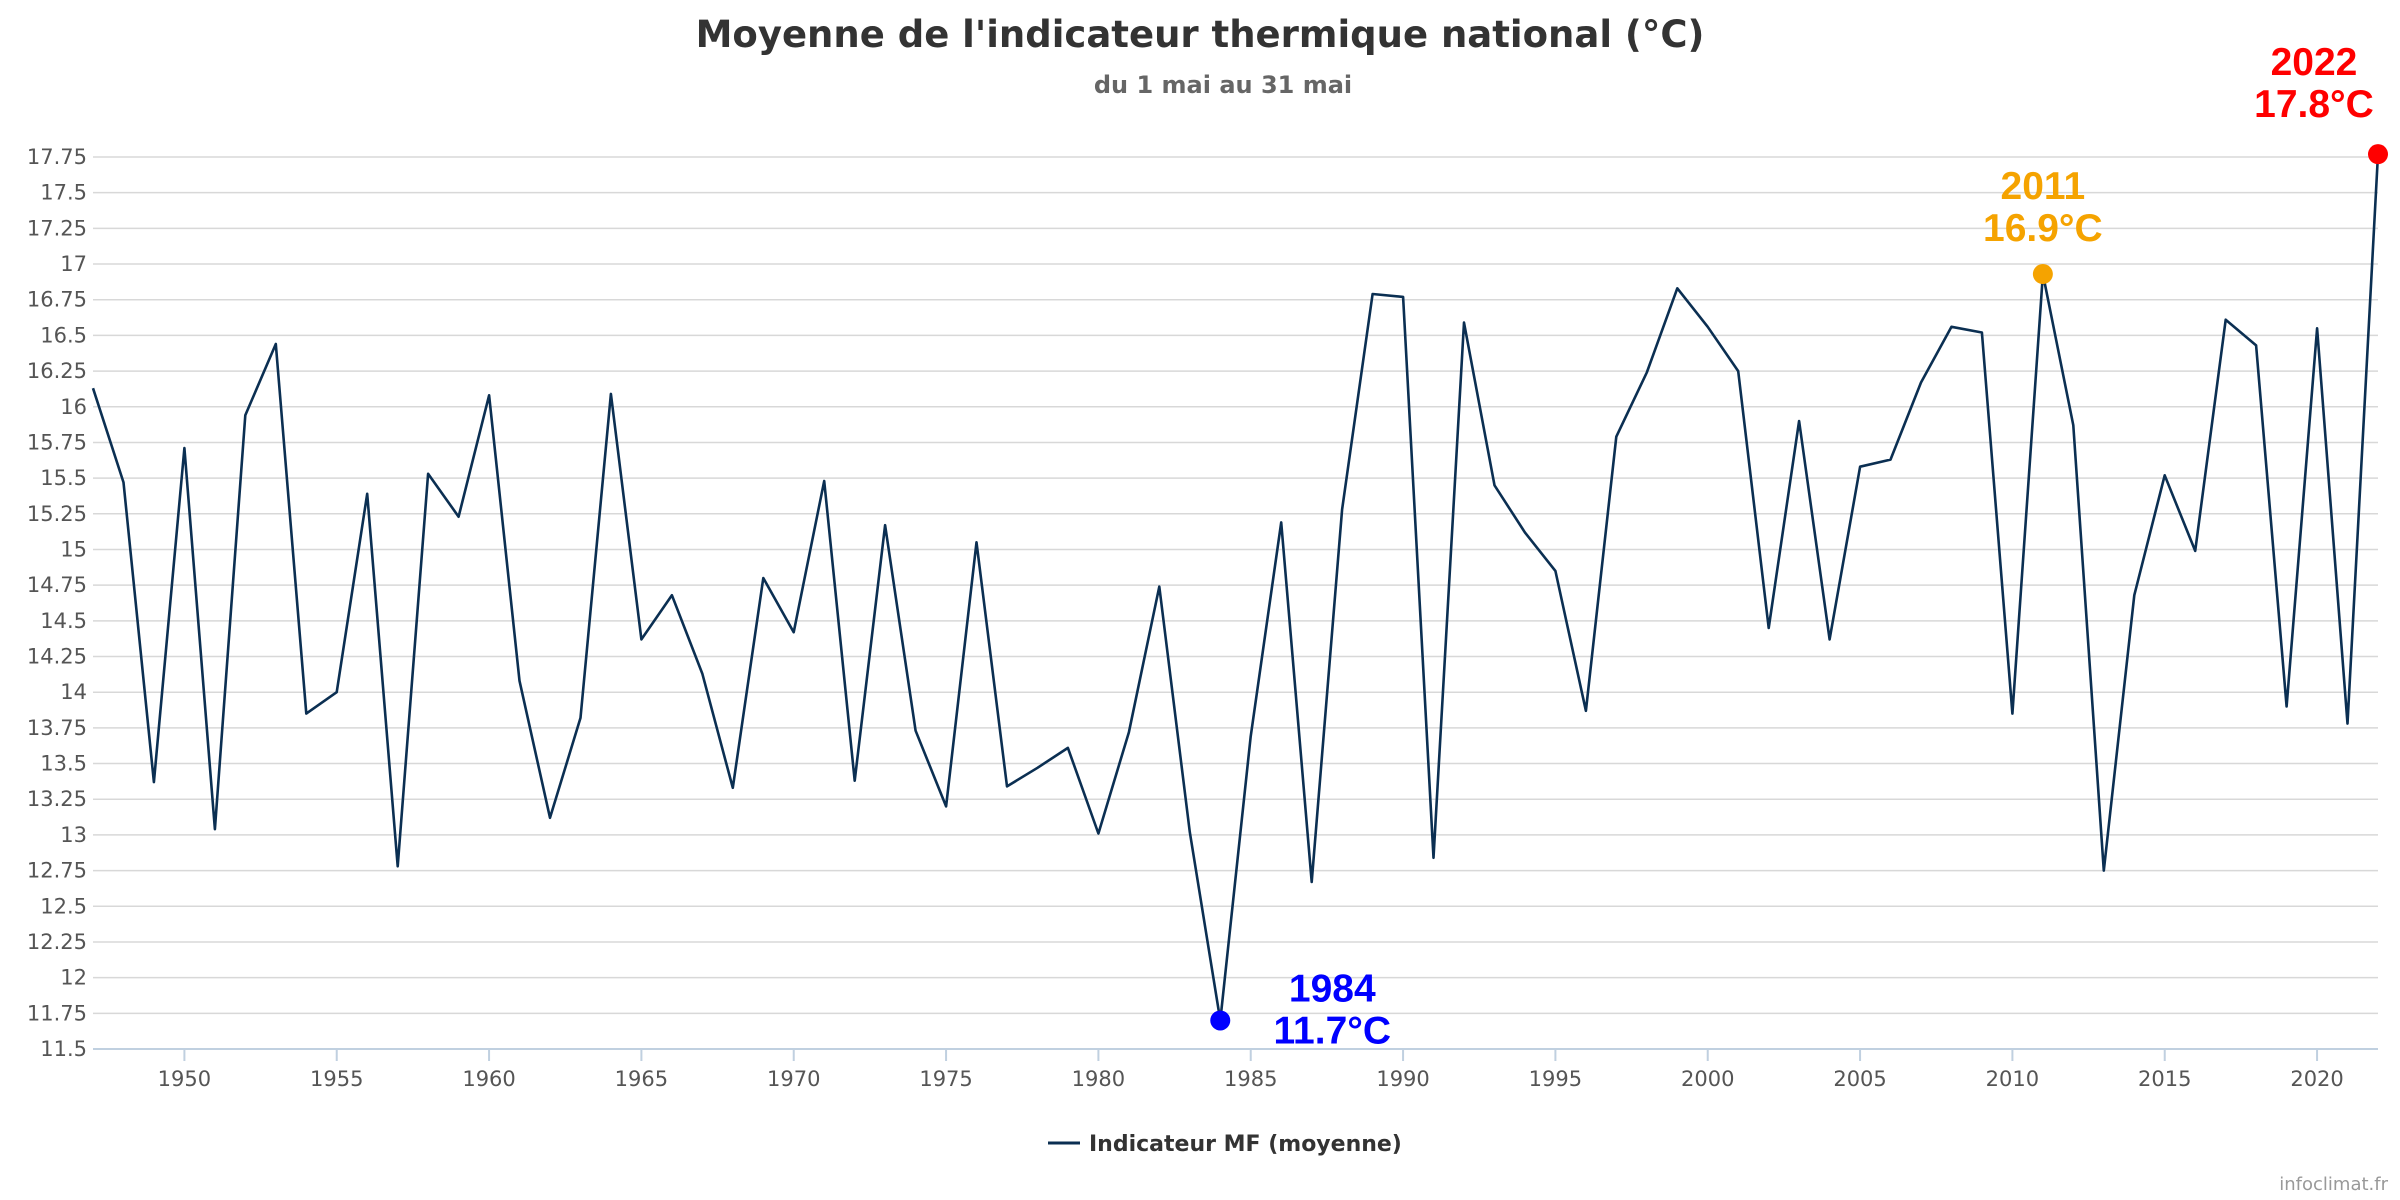 The width and height of the screenshot is (2400, 1200). What do you see at coordinates (57, 942) in the screenshot?
I see `y-tick-label: 12.25` at bounding box center [57, 942].